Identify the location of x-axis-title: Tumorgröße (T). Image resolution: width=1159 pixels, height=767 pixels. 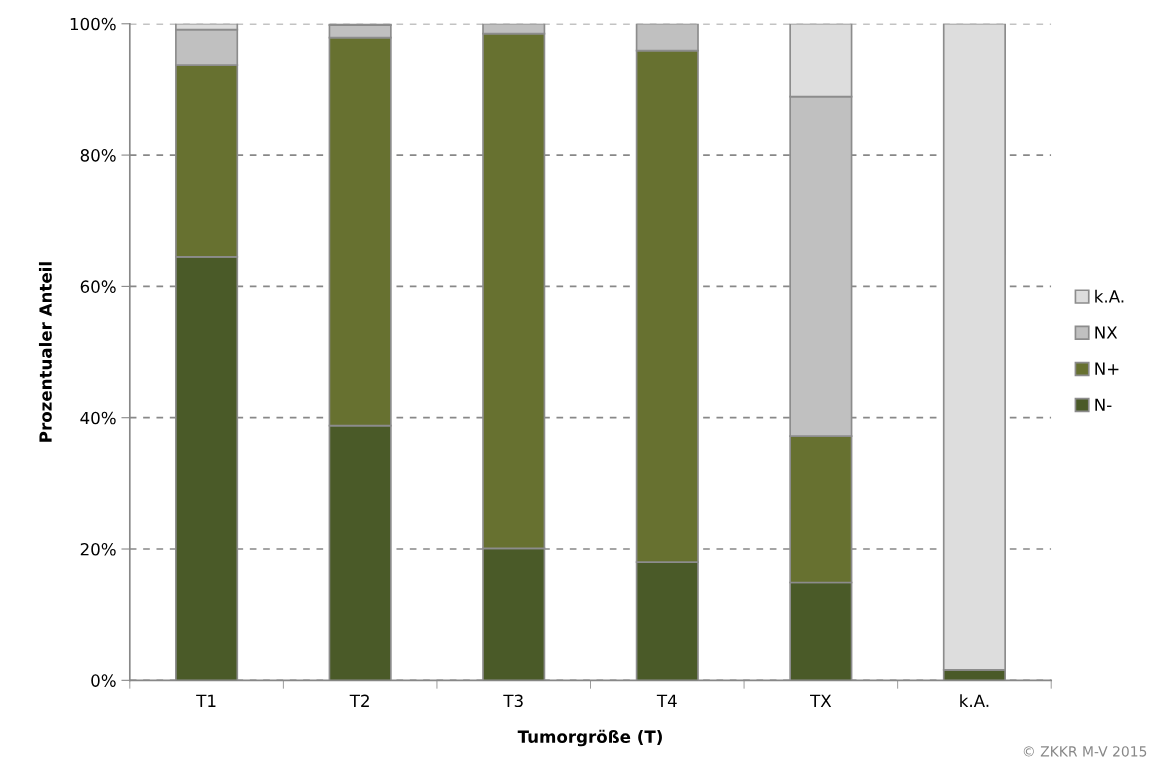
(589, 738).